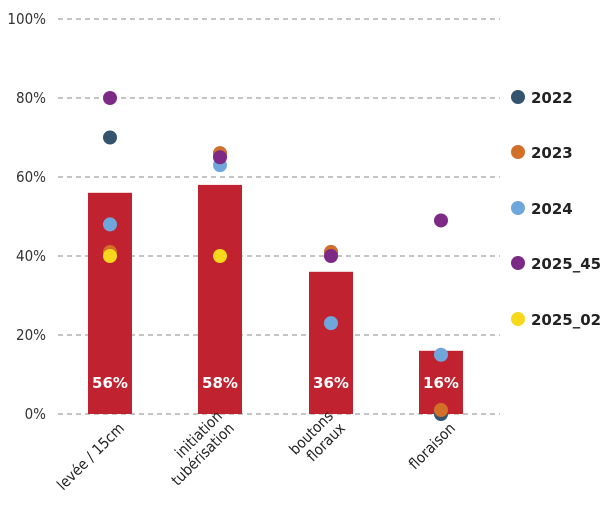 Image resolution: width=600 pixels, height=514 pixels. I want to click on bar-value-label: 56%, so click(110, 383).